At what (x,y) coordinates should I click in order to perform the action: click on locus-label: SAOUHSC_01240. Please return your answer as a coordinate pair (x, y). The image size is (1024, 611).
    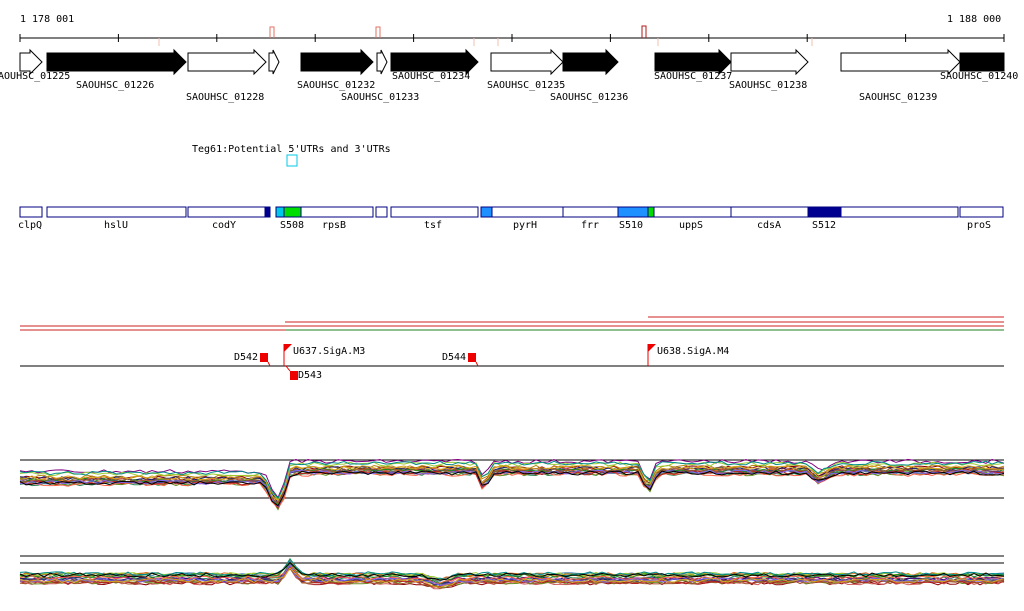
    Looking at the image, I should click on (979, 76).